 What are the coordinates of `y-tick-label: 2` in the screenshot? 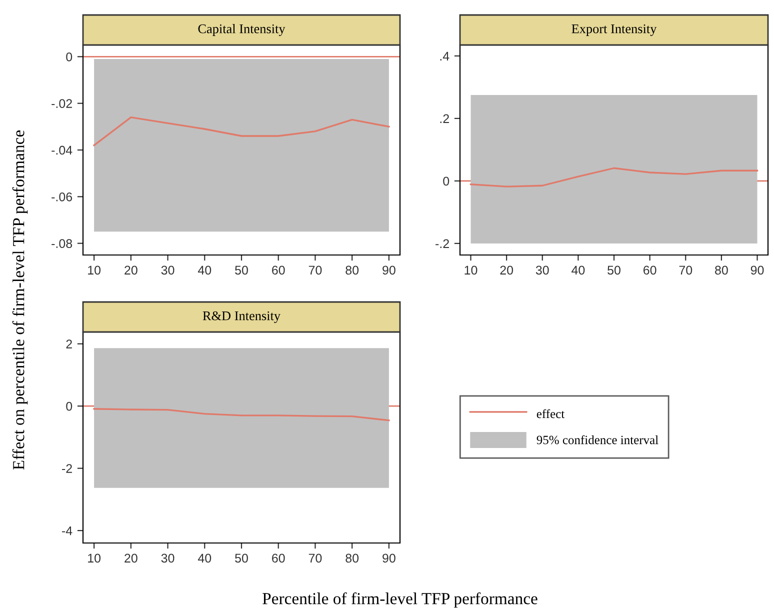 It's located at (69, 344).